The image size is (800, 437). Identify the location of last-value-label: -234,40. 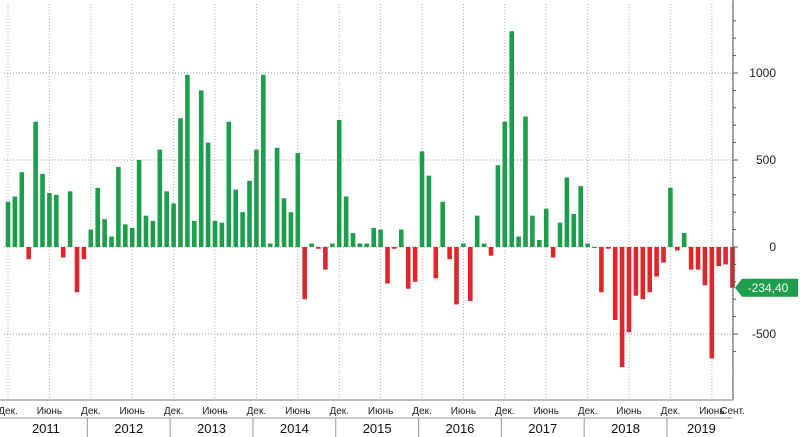
(768, 288).